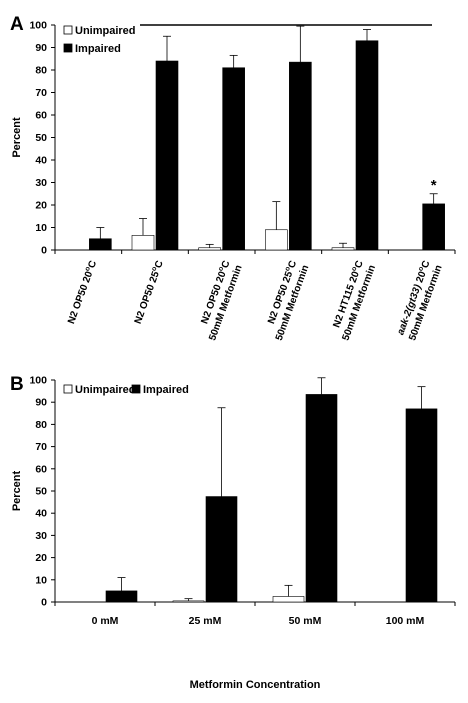 The image size is (468, 703). What do you see at coordinates (17, 384) in the screenshot?
I see `panel-label: B` at bounding box center [17, 384].